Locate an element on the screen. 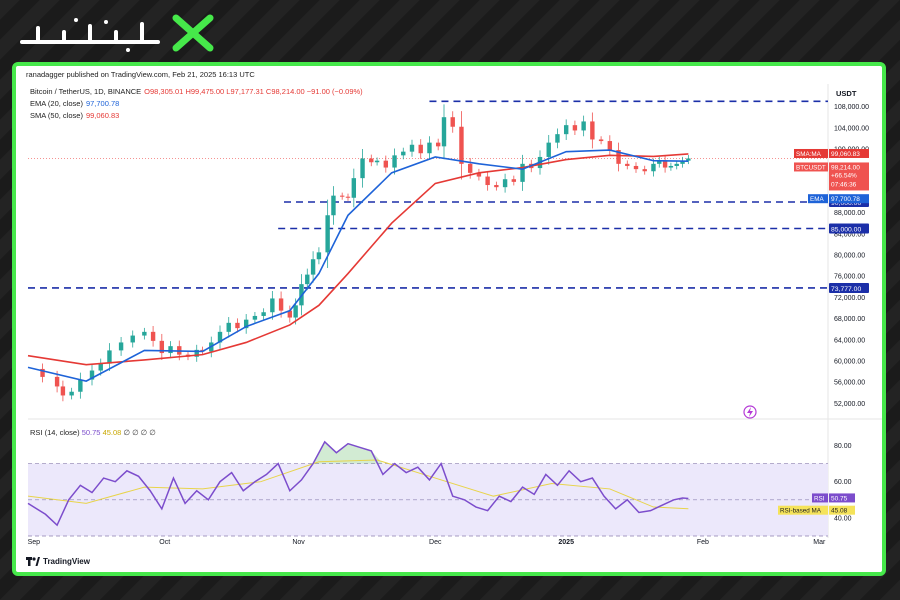 This screenshot has width=900, height=600. ema-value: 97,700.78 is located at coordinates (102, 103).